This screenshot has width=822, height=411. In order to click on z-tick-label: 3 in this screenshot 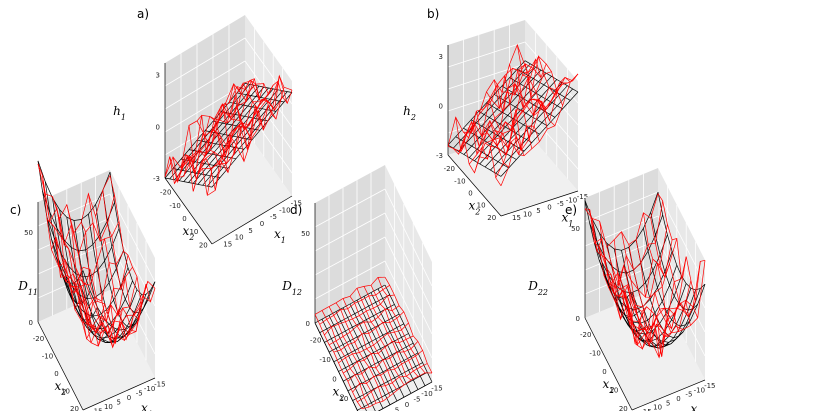, I will do `click(441, 57)`.